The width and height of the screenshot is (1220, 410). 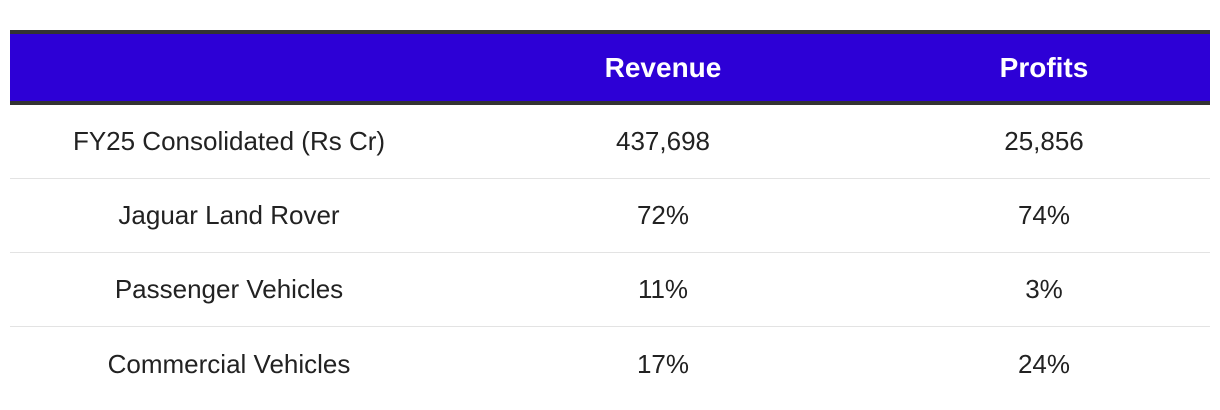 I want to click on revenue-value: 72%, so click(x=663, y=215).